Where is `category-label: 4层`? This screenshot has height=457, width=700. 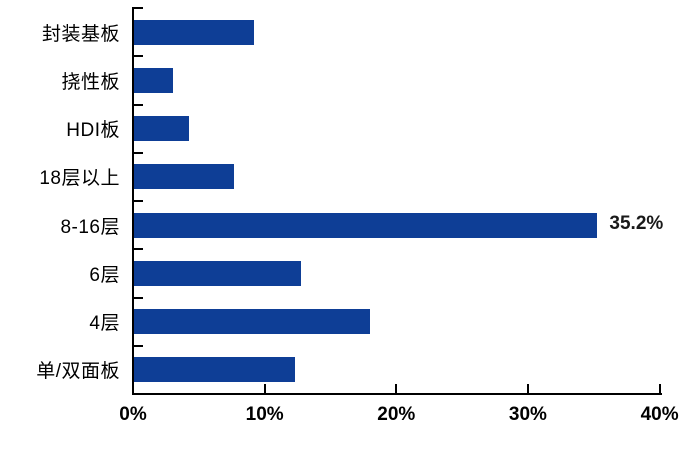
category-label: 4层 is located at coordinates (104, 324).